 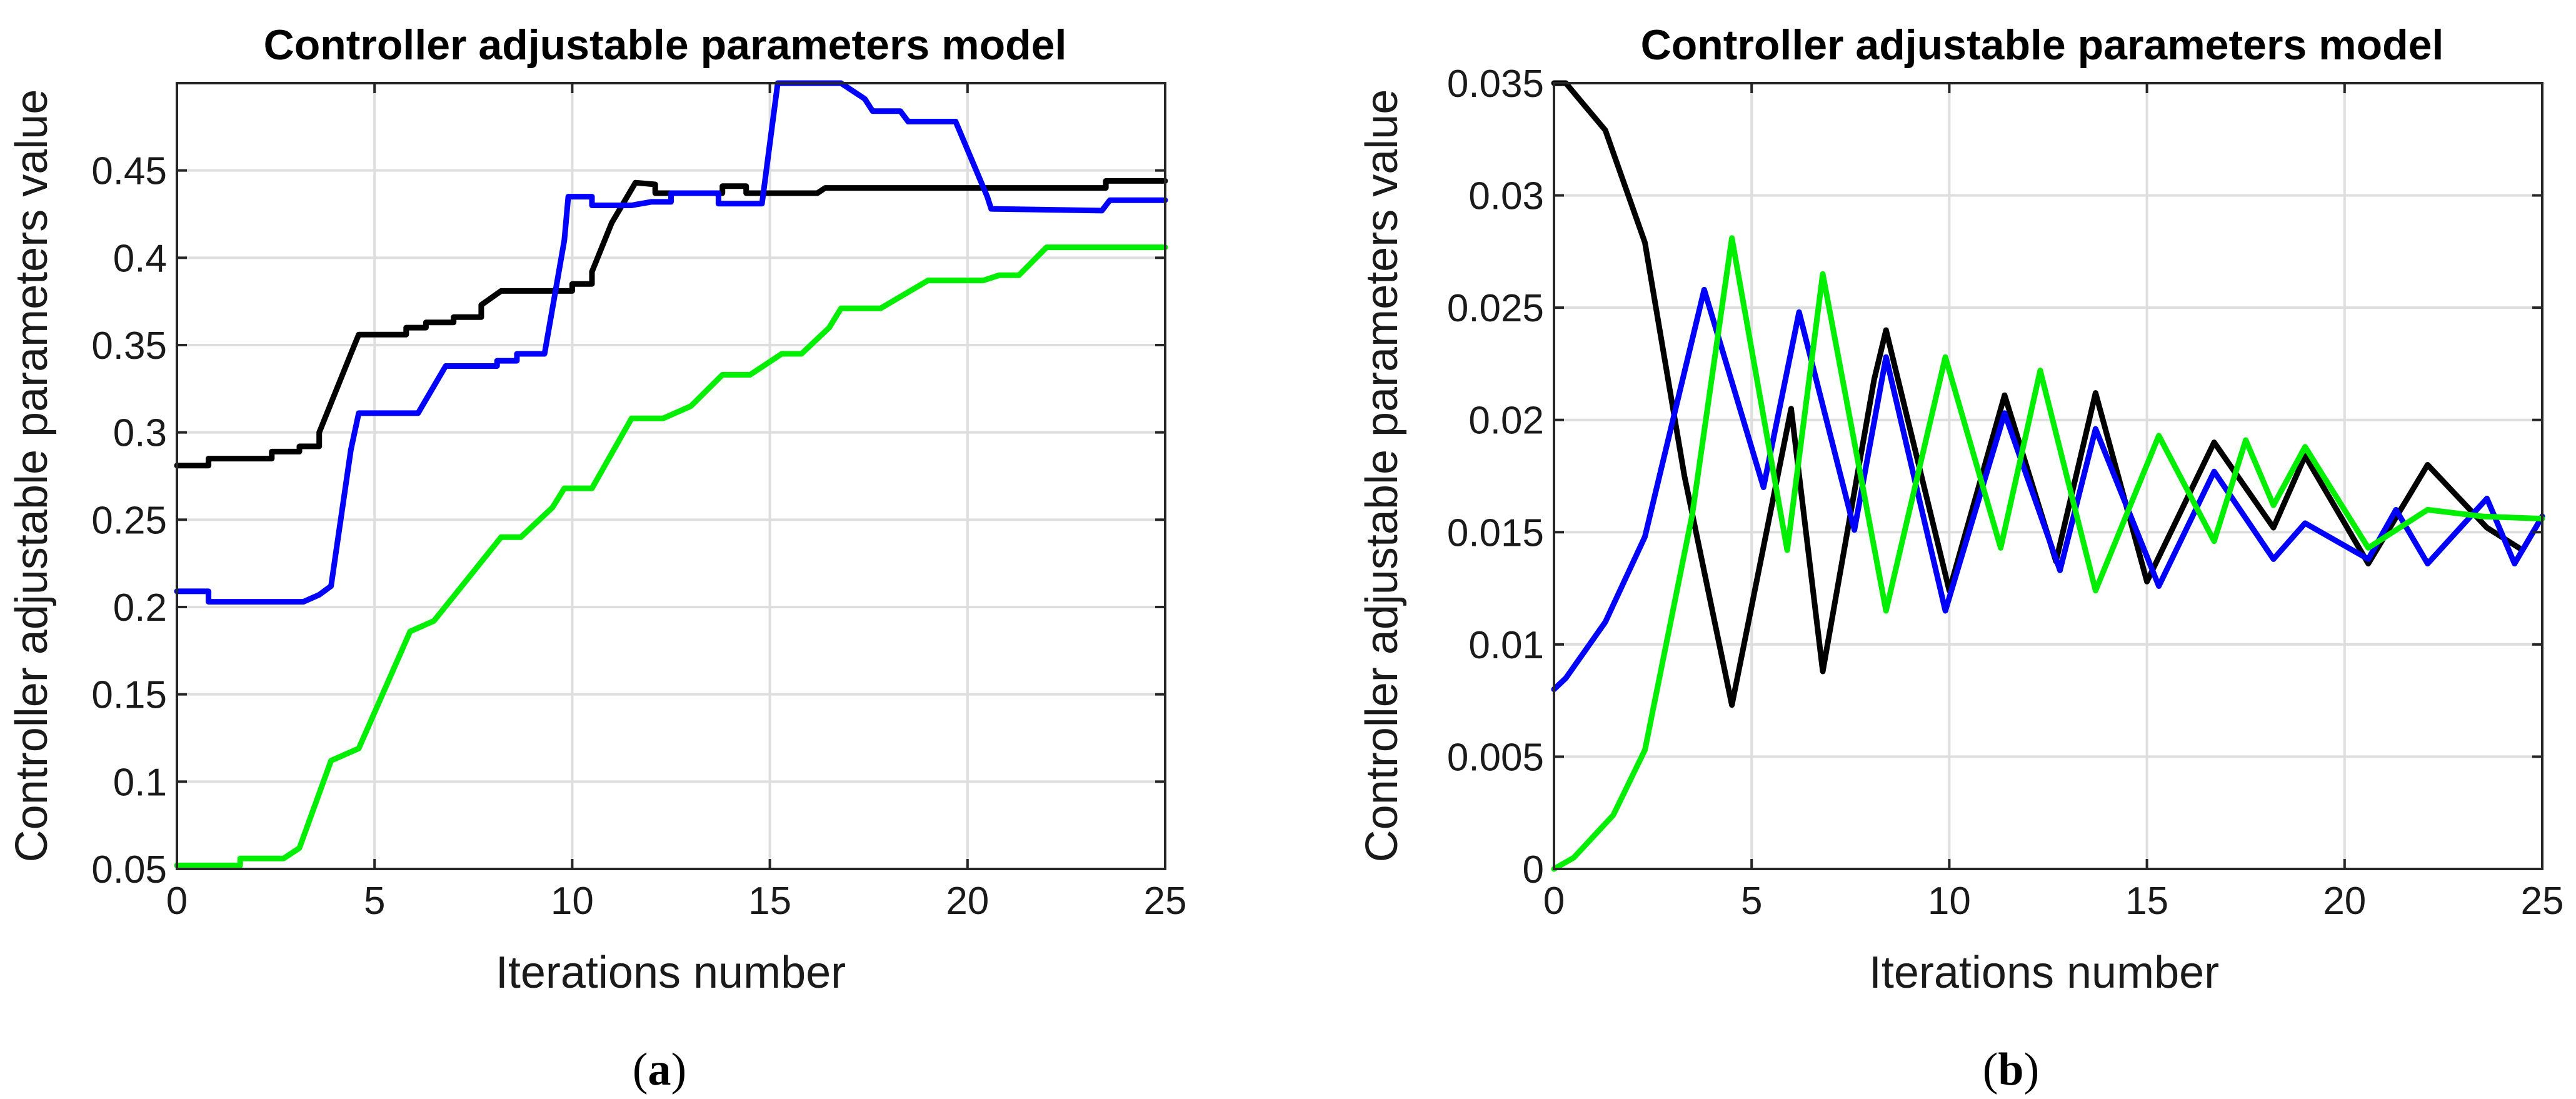 I want to click on chart-a-y-tick-label: 0.2, so click(x=140, y=608).